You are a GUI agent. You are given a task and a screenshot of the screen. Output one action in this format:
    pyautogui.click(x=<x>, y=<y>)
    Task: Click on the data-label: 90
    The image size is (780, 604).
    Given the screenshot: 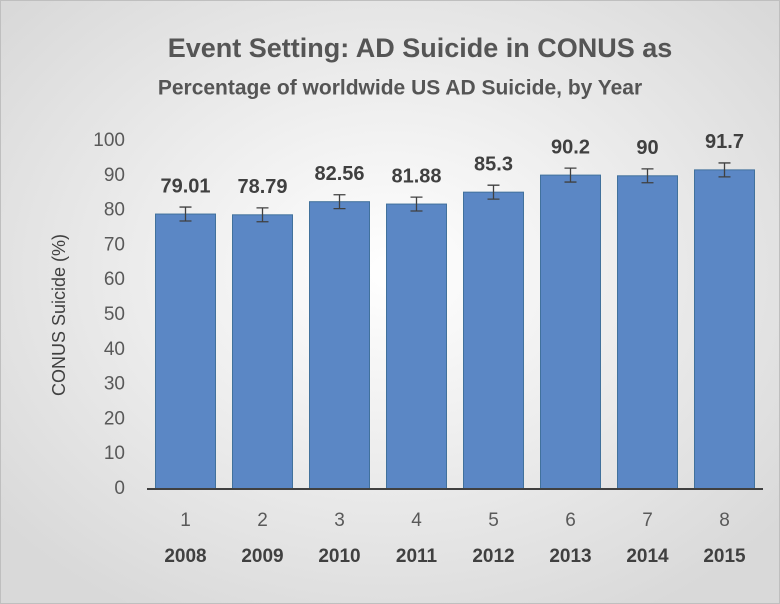 What is the action you would take?
    pyautogui.click(x=647, y=148)
    